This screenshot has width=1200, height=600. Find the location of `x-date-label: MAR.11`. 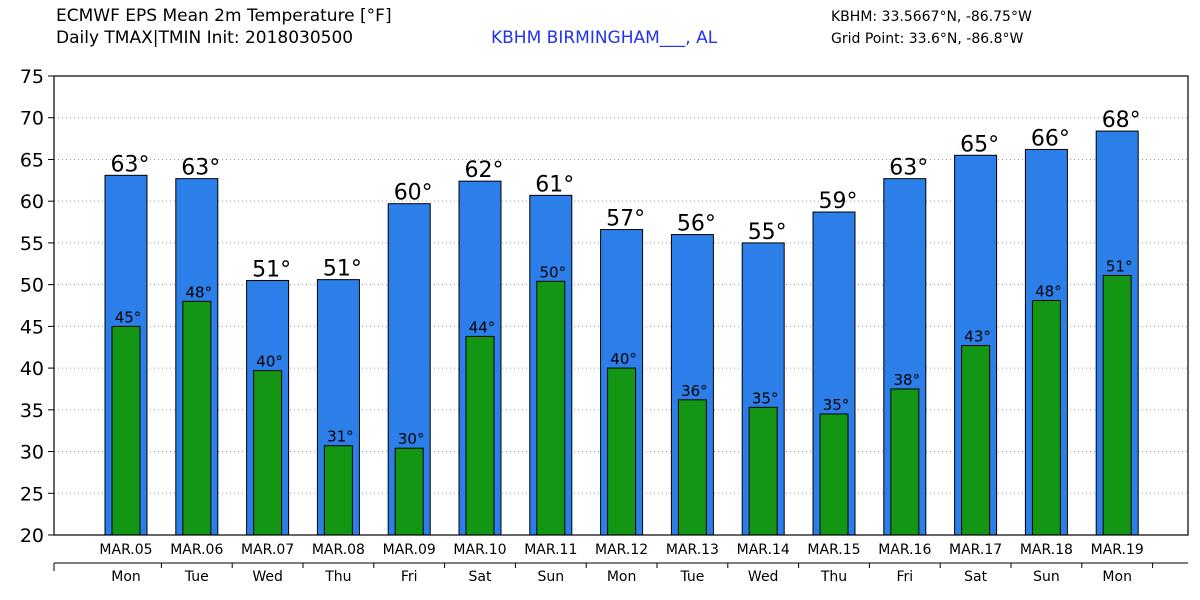

x-date-label: MAR.11 is located at coordinates (550, 550).